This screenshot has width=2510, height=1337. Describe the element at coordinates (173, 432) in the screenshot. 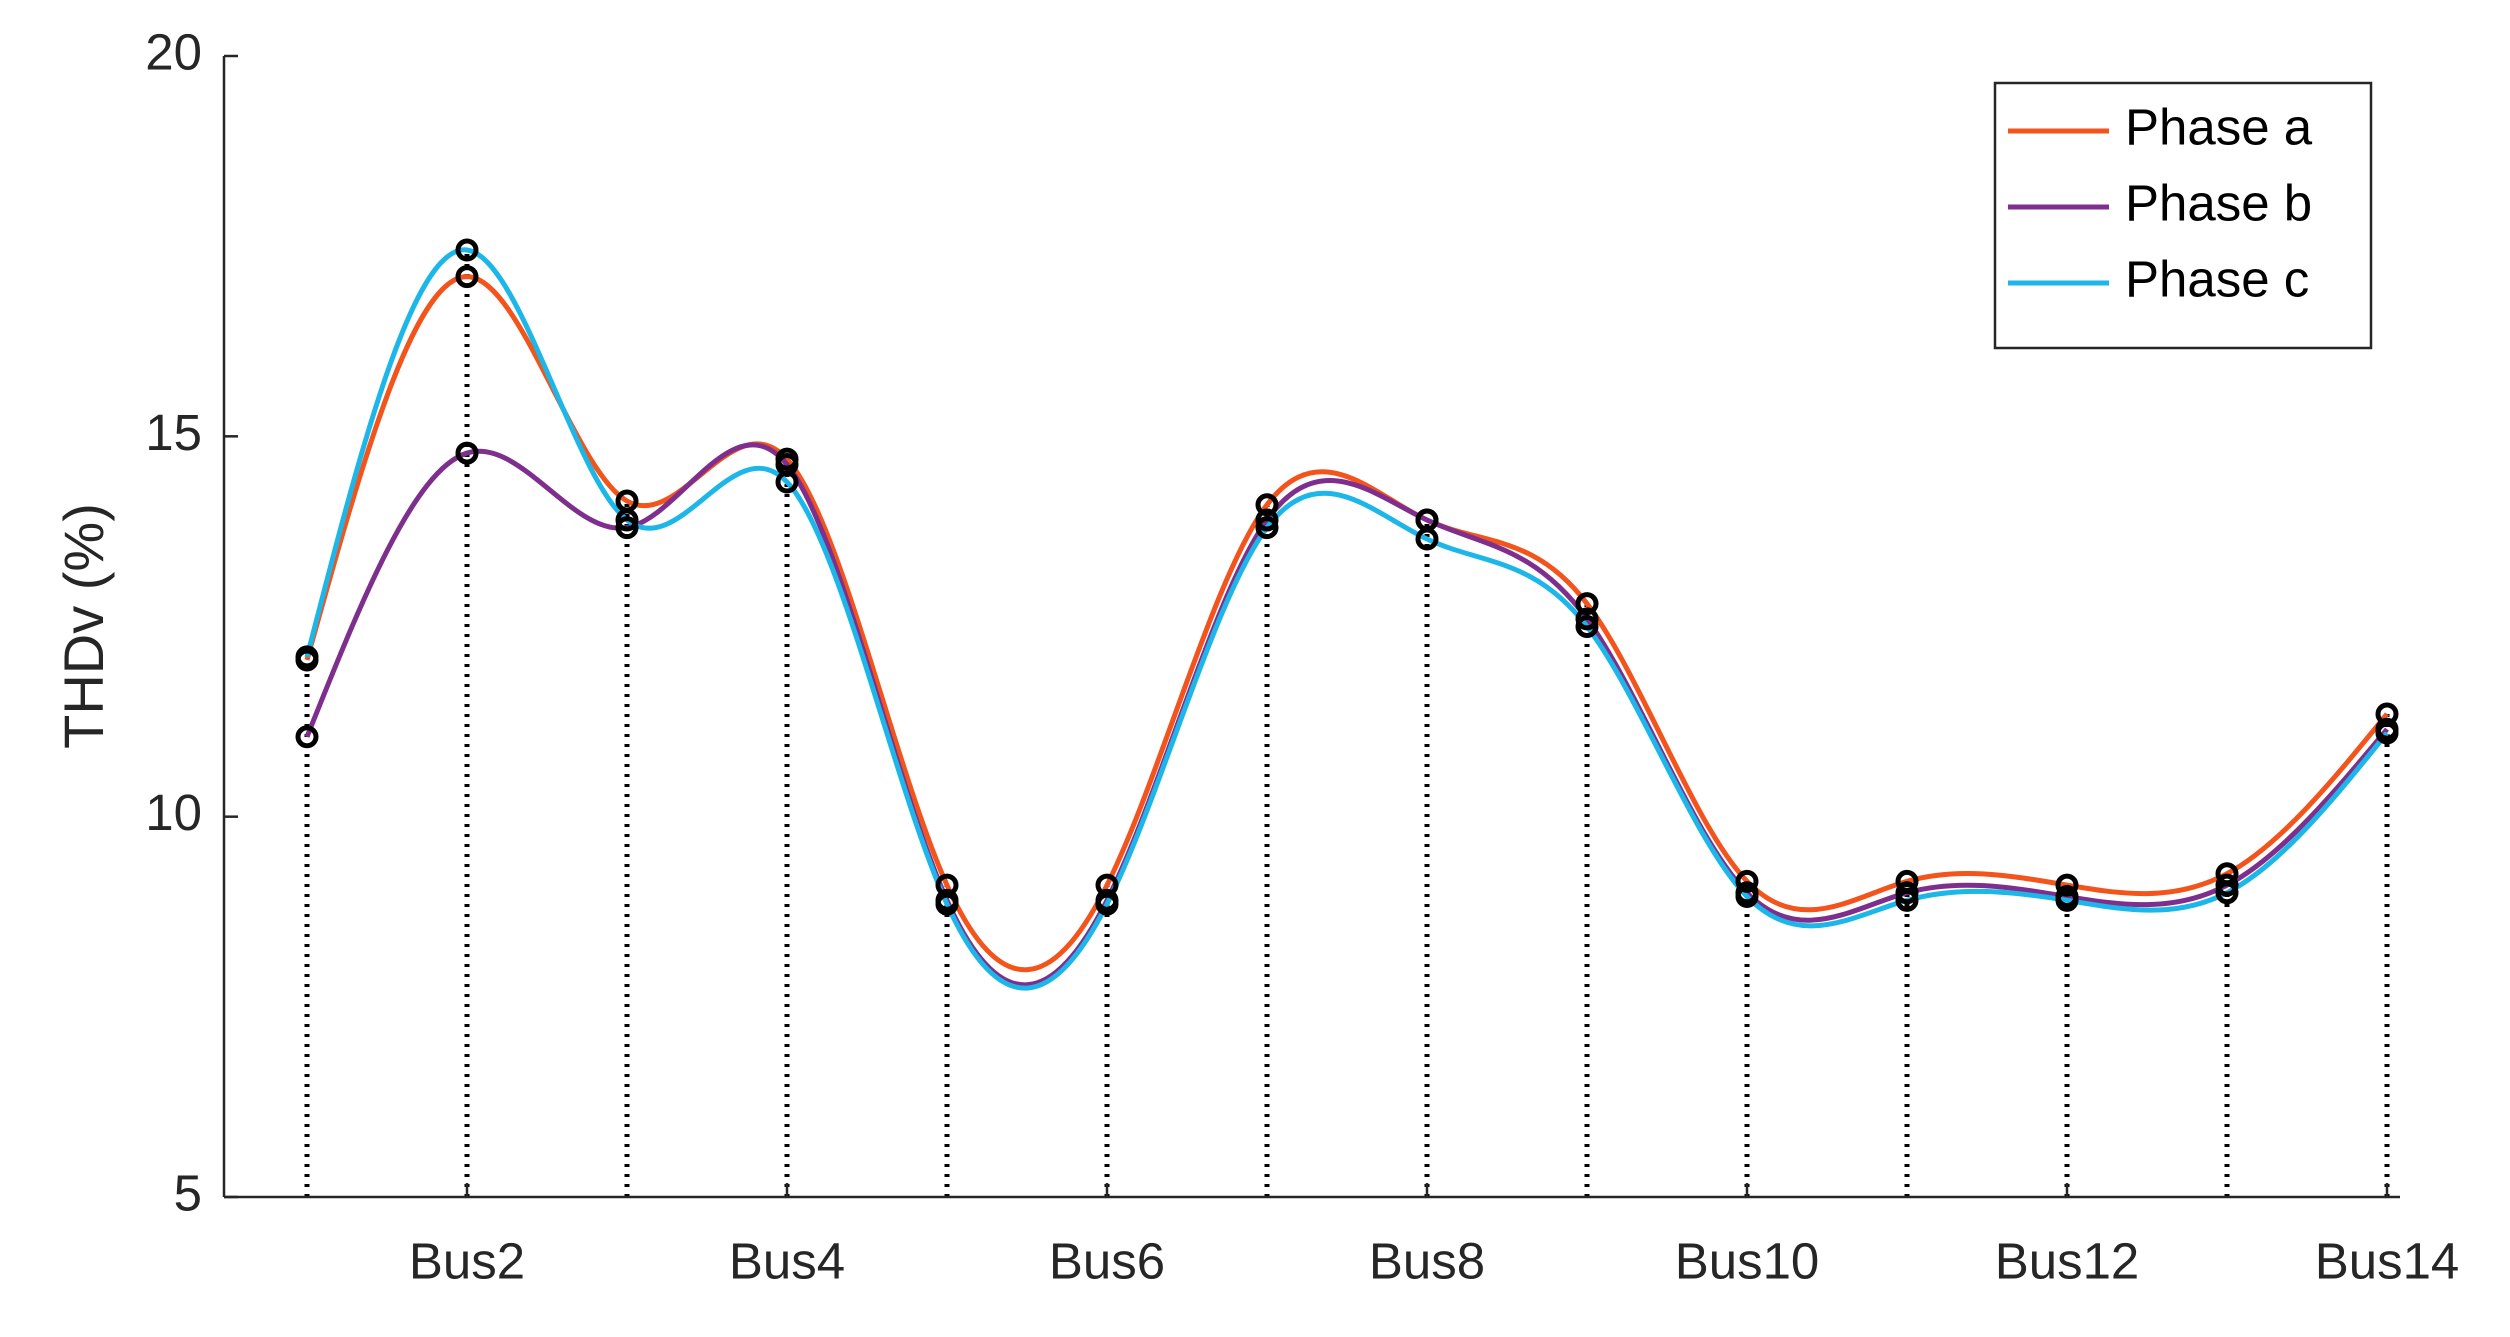

I see `y-tick-label: 15` at that location.